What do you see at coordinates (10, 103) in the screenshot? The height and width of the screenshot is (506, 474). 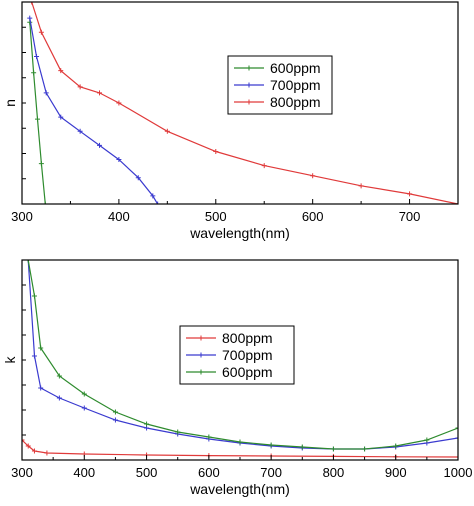 I see `y-axis-title: n` at bounding box center [10, 103].